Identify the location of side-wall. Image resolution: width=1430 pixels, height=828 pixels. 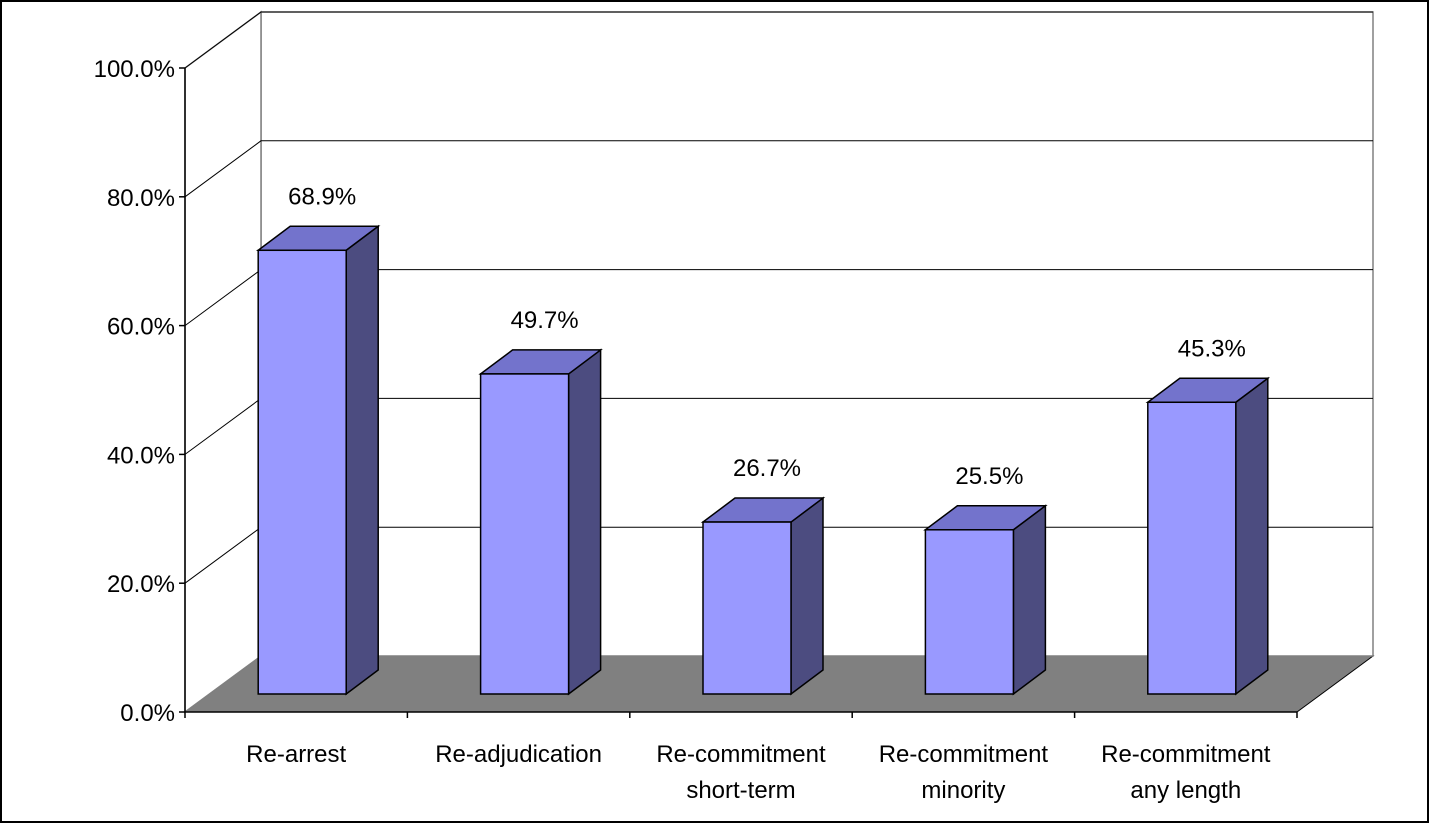
(223, 362).